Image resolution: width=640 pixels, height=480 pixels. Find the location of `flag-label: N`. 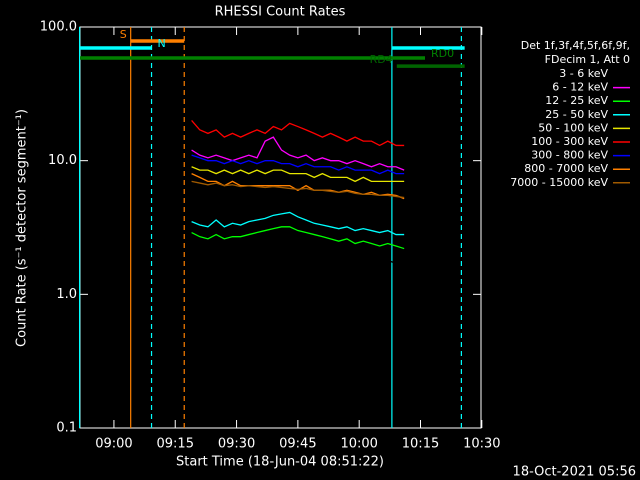

flag-label: N is located at coordinates (162, 43).